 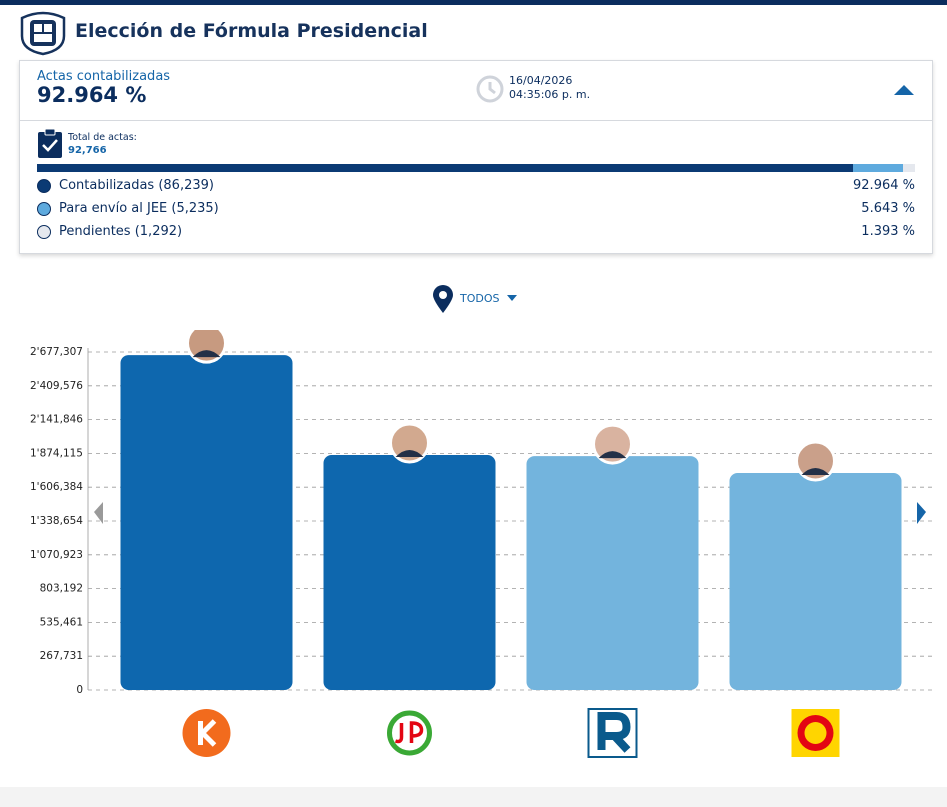 What do you see at coordinates (56, 352) in the screenshot?
I see `y-tick-label: 2'677,307` at bounding box center [56, 352].